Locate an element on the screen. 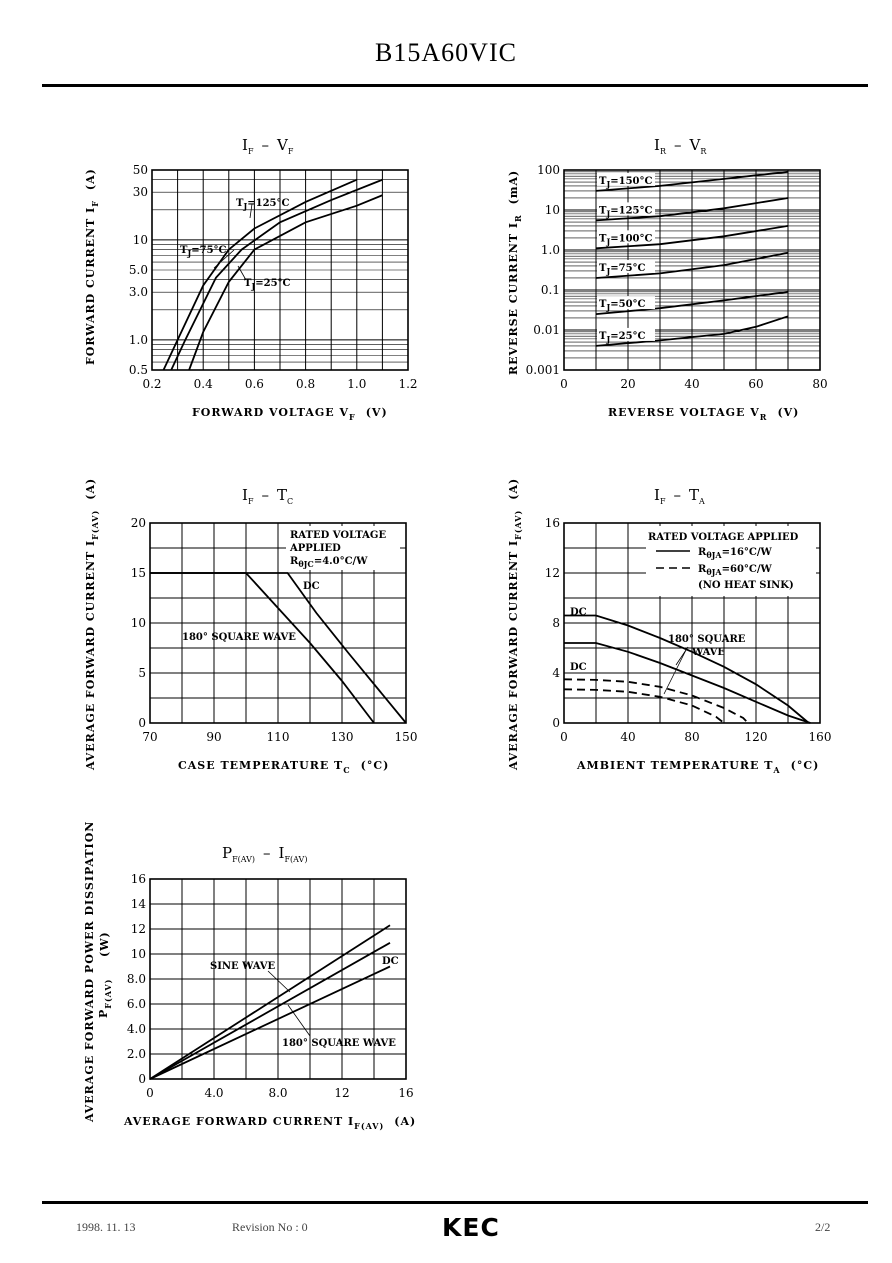 Image resolution: width=892 pixels, height=1263 pixels. y-tick-label: 100 is located at coordinates (548, 170).